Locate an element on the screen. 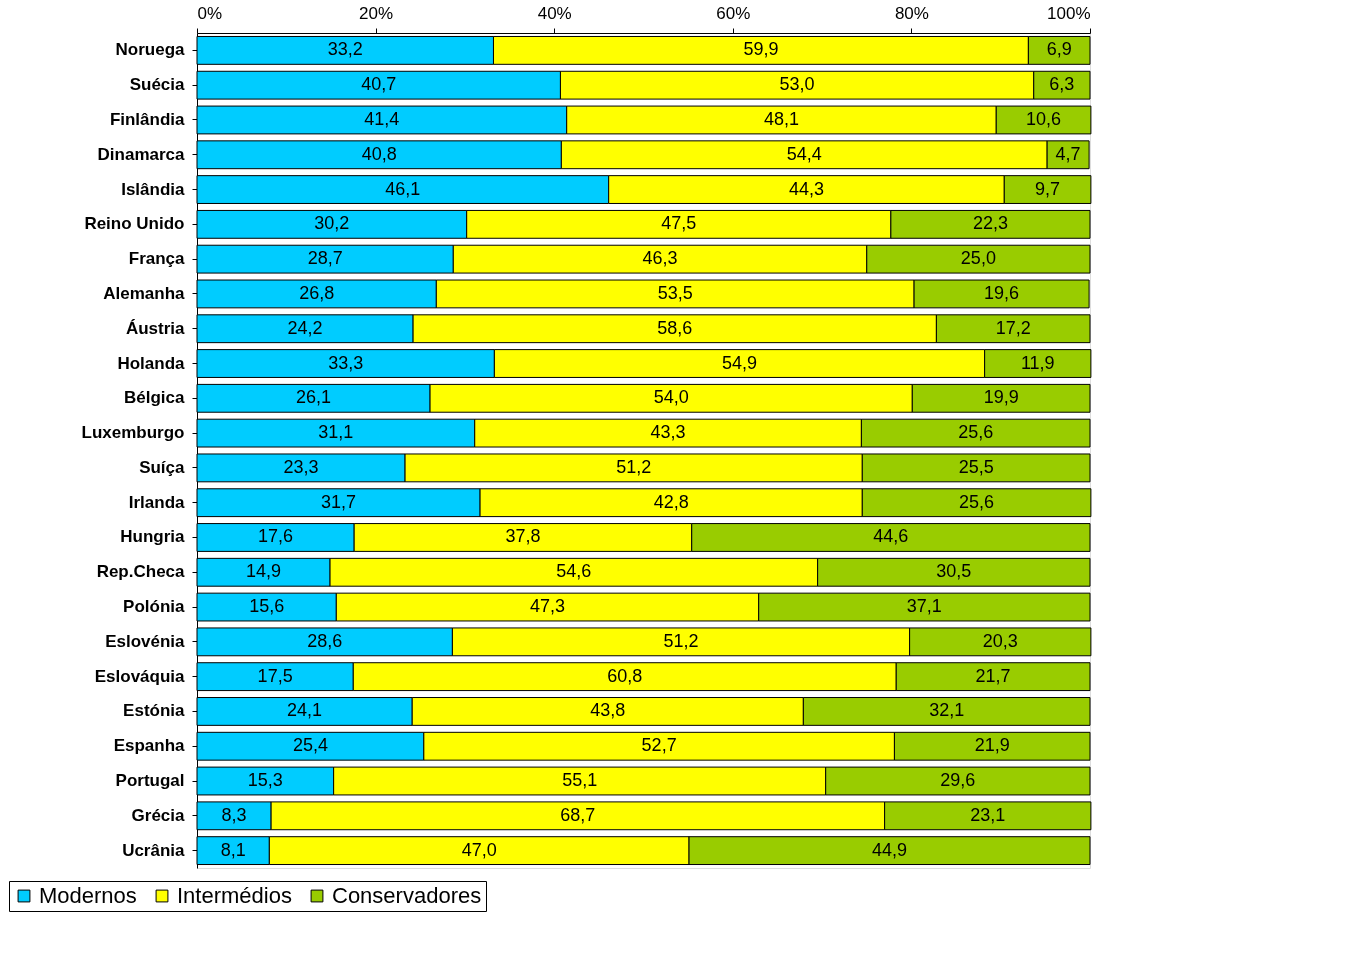 The height and width of the screenshot is (968, 1355). data-label: 68,7 is located at coordinates (578, 814).